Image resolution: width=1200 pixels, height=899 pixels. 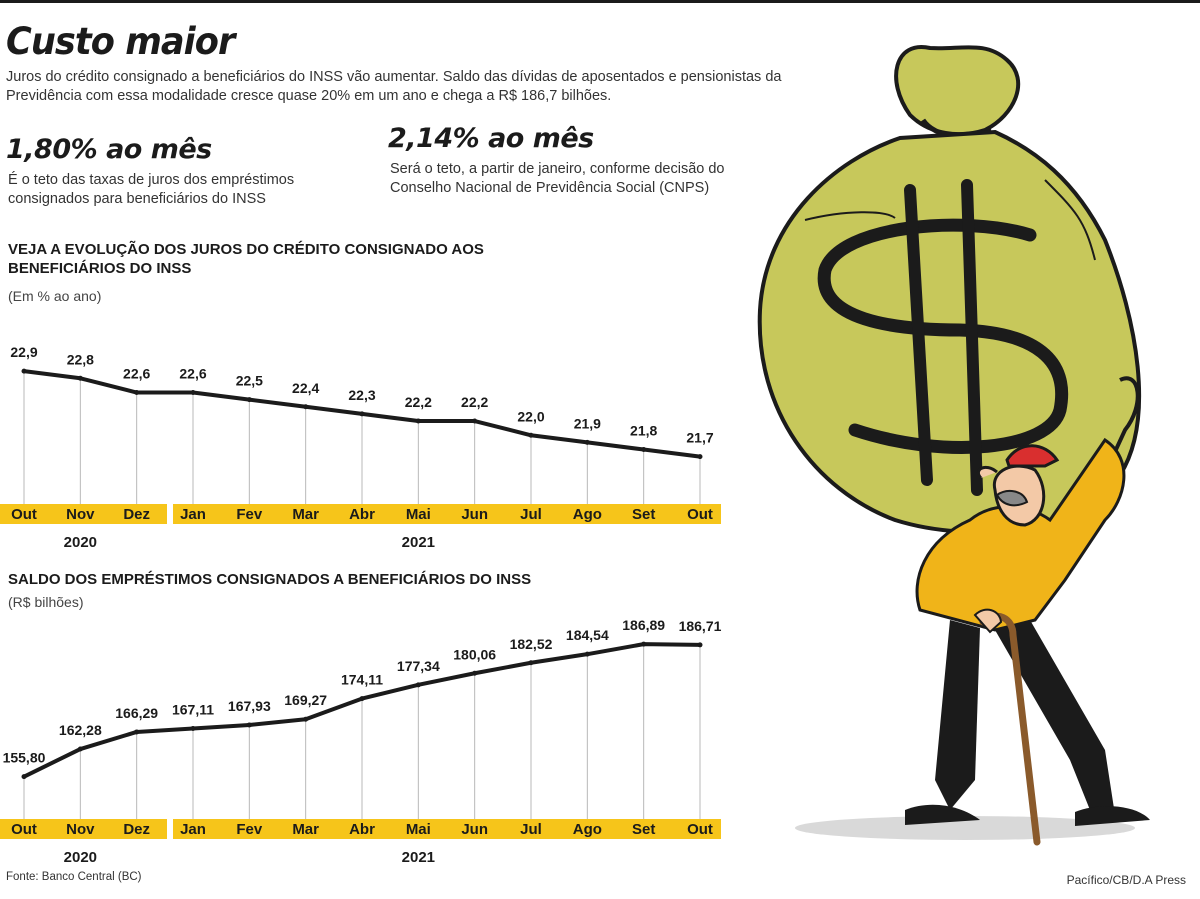 I want to click on data-label: 22,4, so click(x=305, y=388).